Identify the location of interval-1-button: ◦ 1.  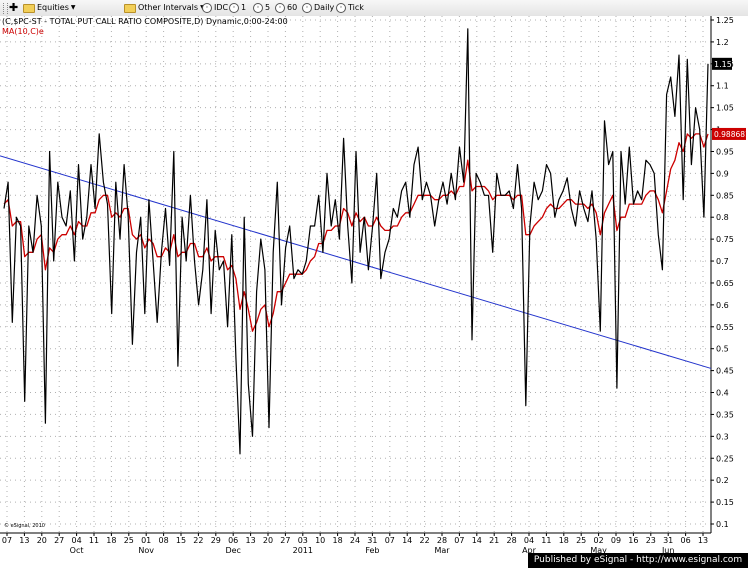
(237, 8).